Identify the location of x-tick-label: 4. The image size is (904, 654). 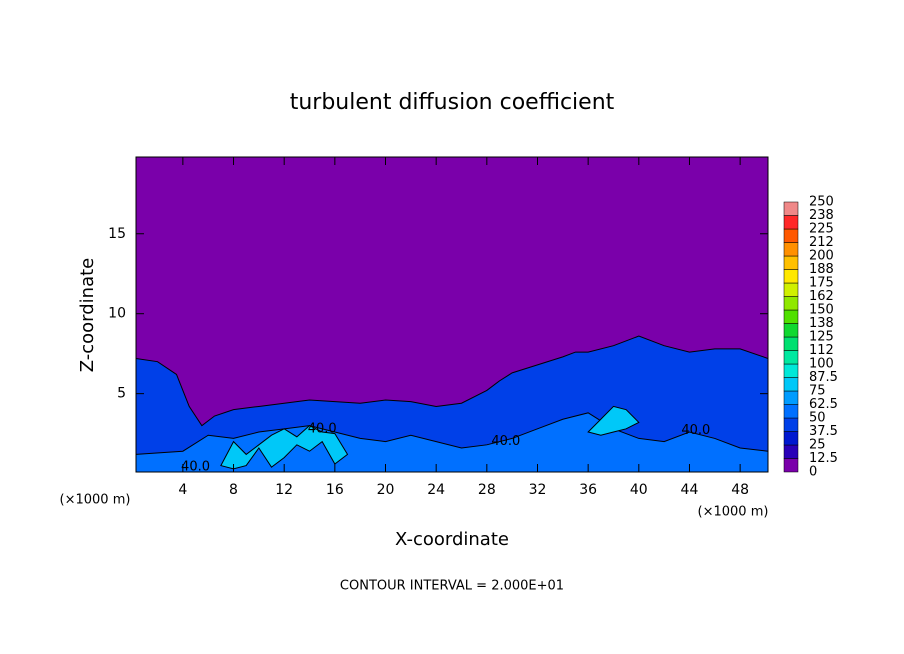
(182, 490).